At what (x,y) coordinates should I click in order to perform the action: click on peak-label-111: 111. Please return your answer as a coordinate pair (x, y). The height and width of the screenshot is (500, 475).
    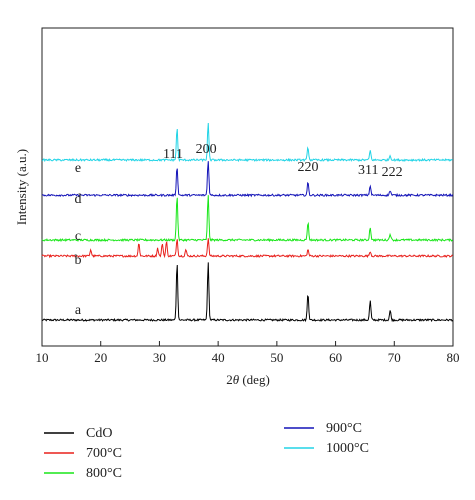
    Looking at the image, I should click on (173, 154).